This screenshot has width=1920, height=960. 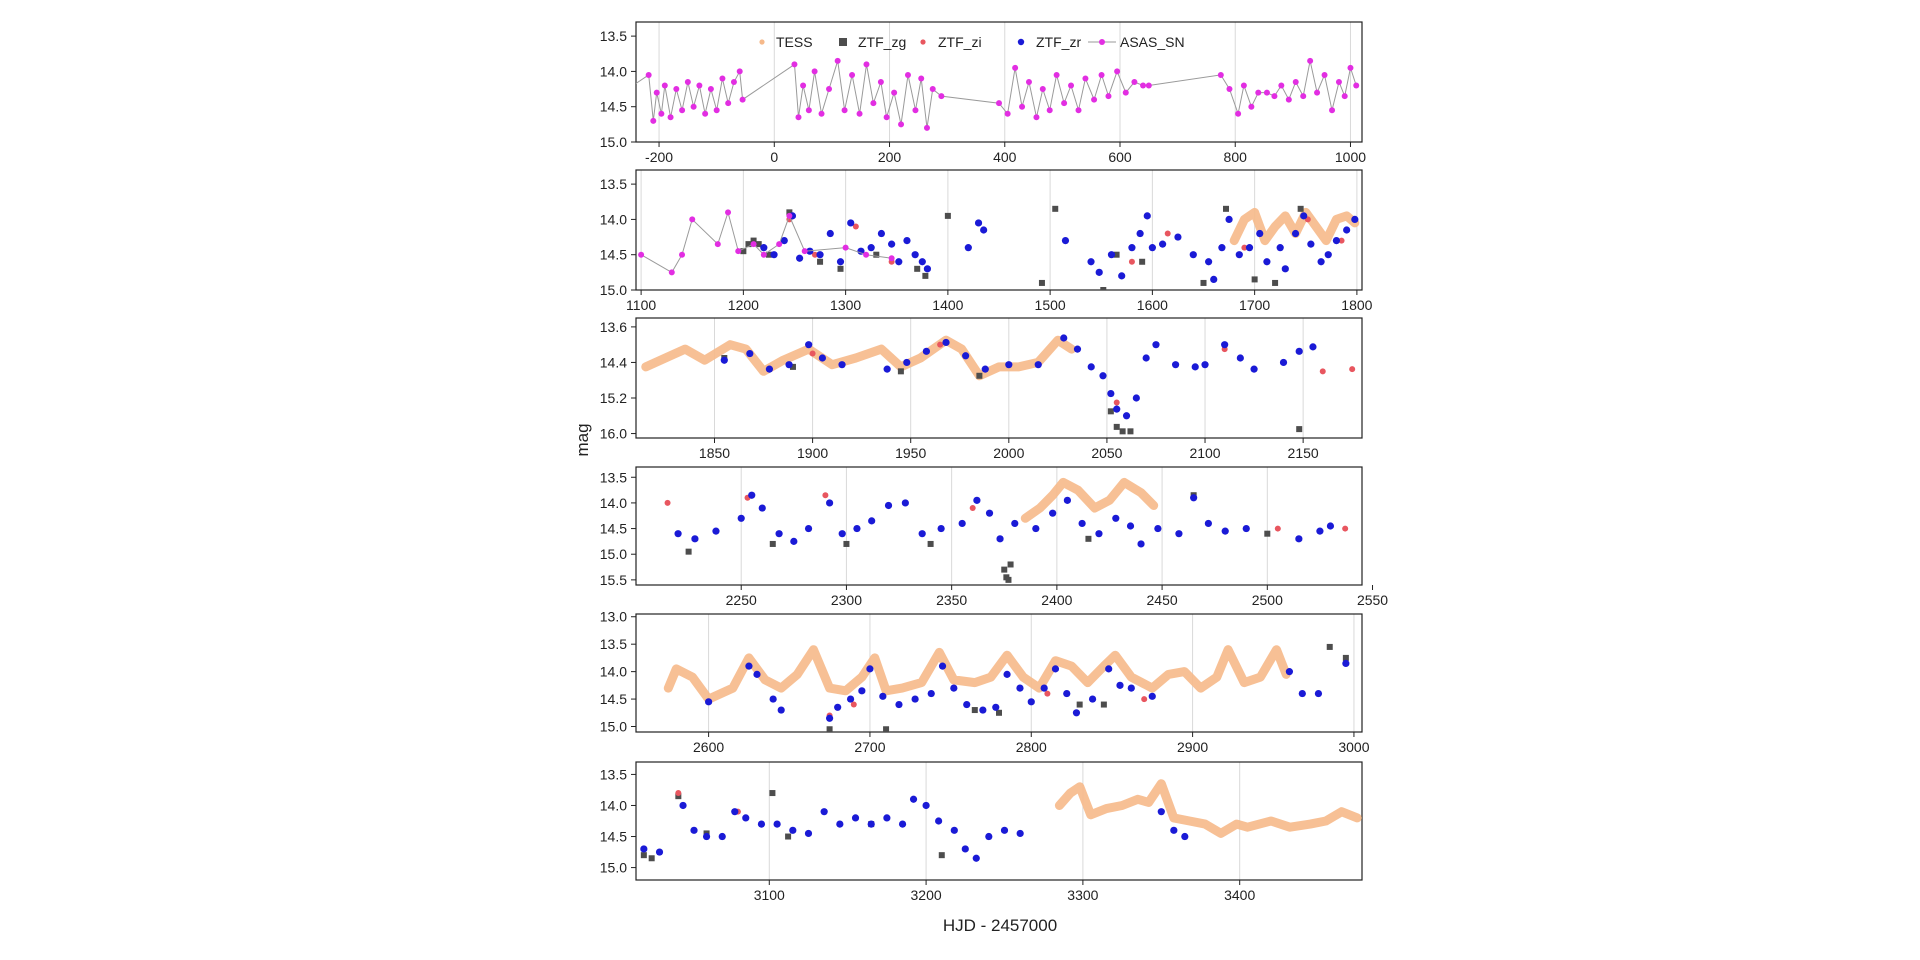 I want to click on panel-5: 2600 2700 2800 2900 3000 13.0 13.5 14.0 14.5 15.0, so click(x=985, y=682).